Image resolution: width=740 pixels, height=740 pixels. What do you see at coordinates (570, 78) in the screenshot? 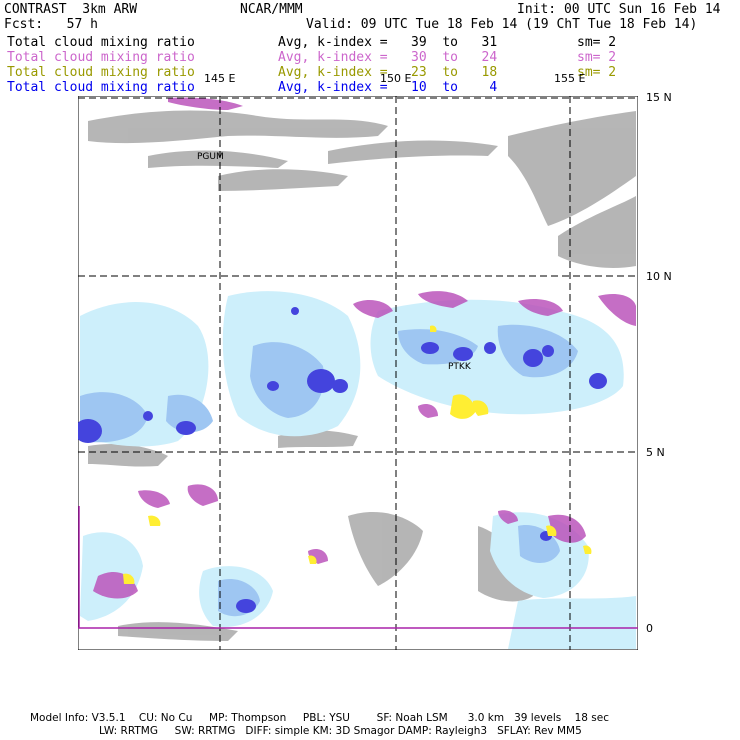
I see `lon-label-155: 155 E` at bounding box center [570, 78].